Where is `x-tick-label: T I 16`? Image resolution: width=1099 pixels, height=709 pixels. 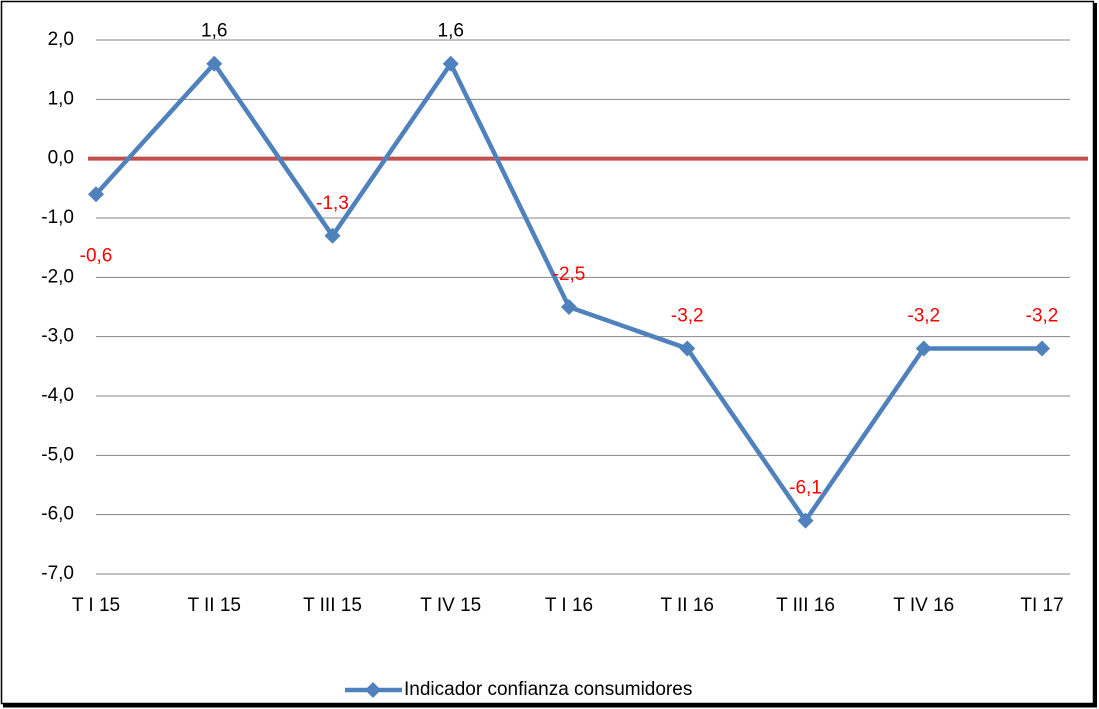 x-tick-label: T I 16 is located at coordinates (569, 605).